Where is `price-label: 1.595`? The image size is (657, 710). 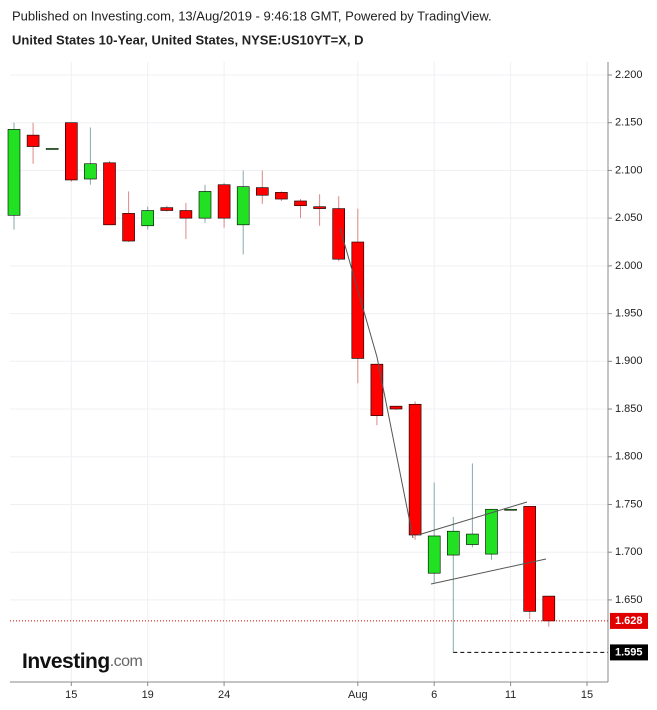
price-label: 1.595 is located at coordinates (629, 652).